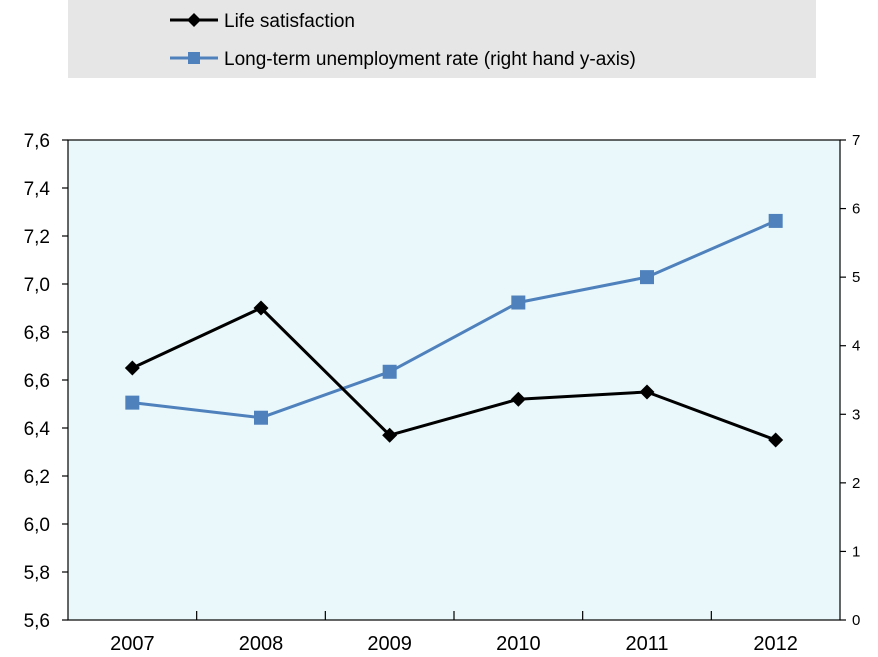 Image resolution: width=878 pixels, height=657 pixels. What do you see at coordinates (37, 141) in the screenshot?
I see `left-tick-label: 7,6` at bounding box center [37, 141].